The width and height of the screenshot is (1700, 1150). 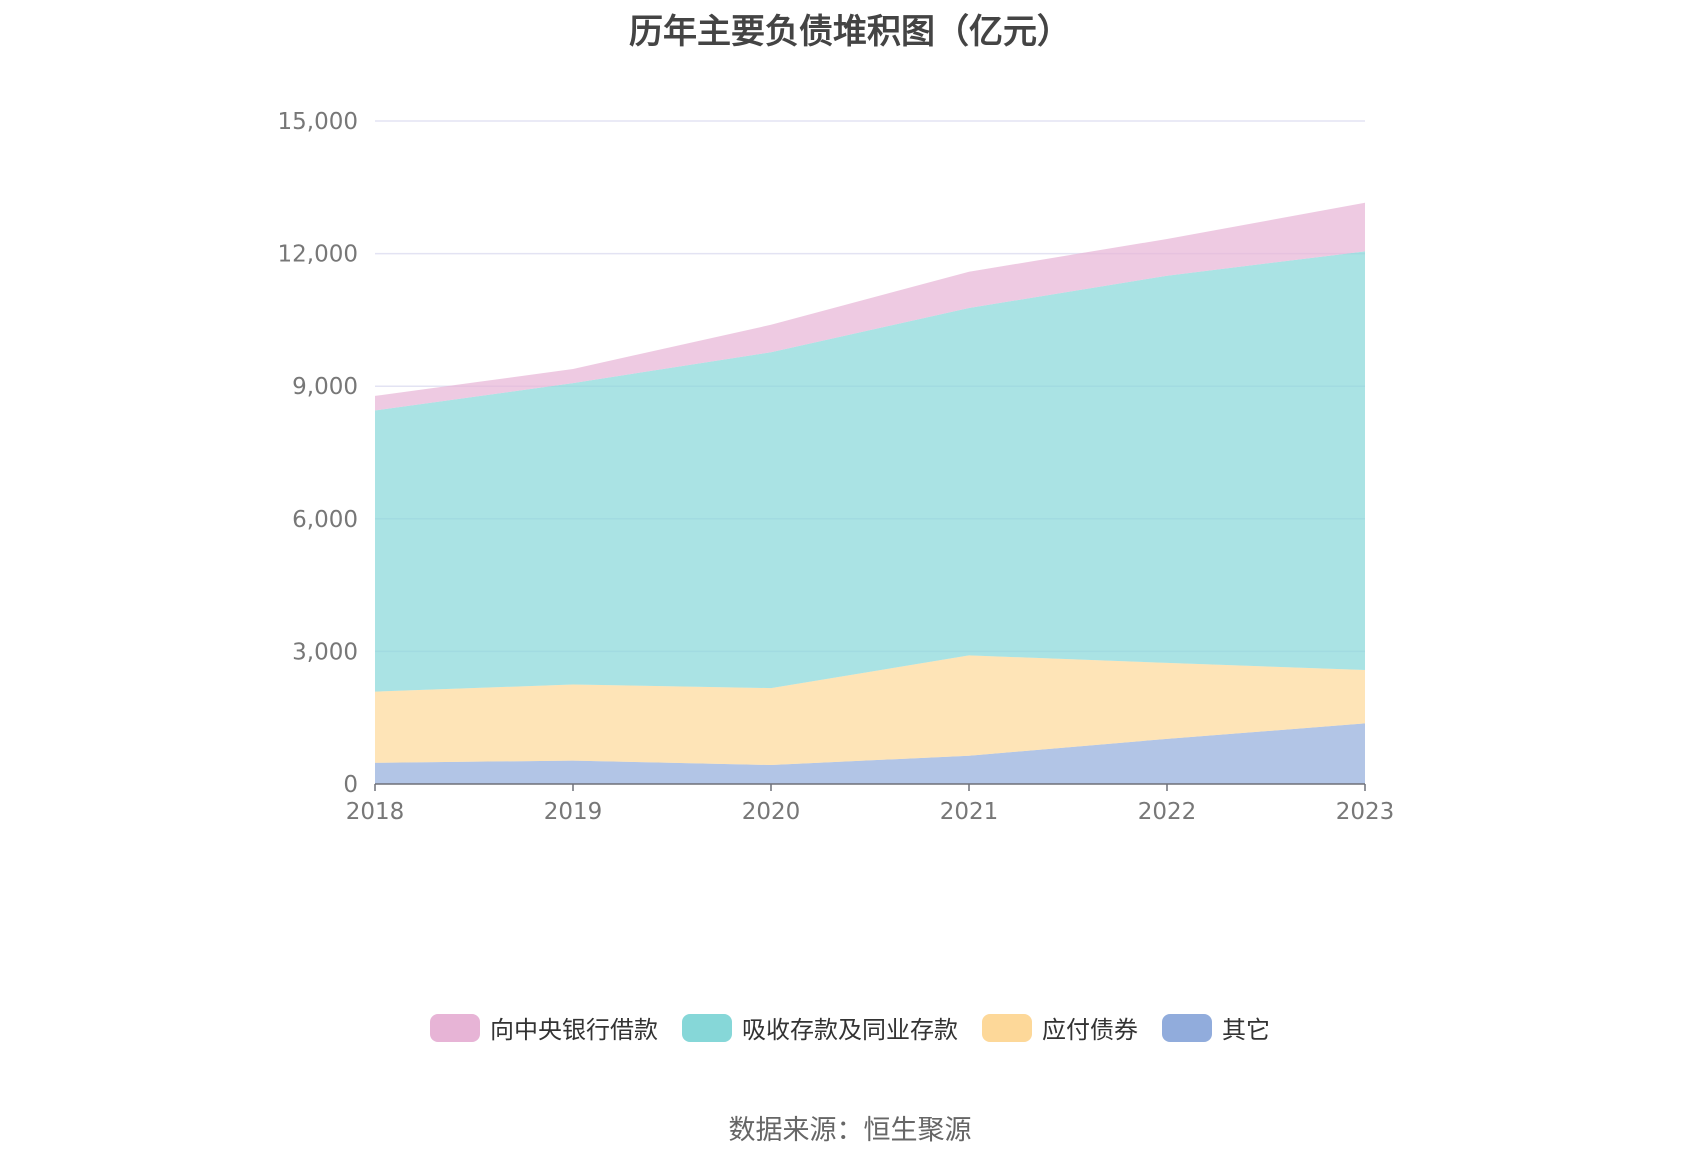 What do you see at coordinates (771, 812) in the screenshot?
I see `x-tick-label: 2020` at bounding box center [771, 812].